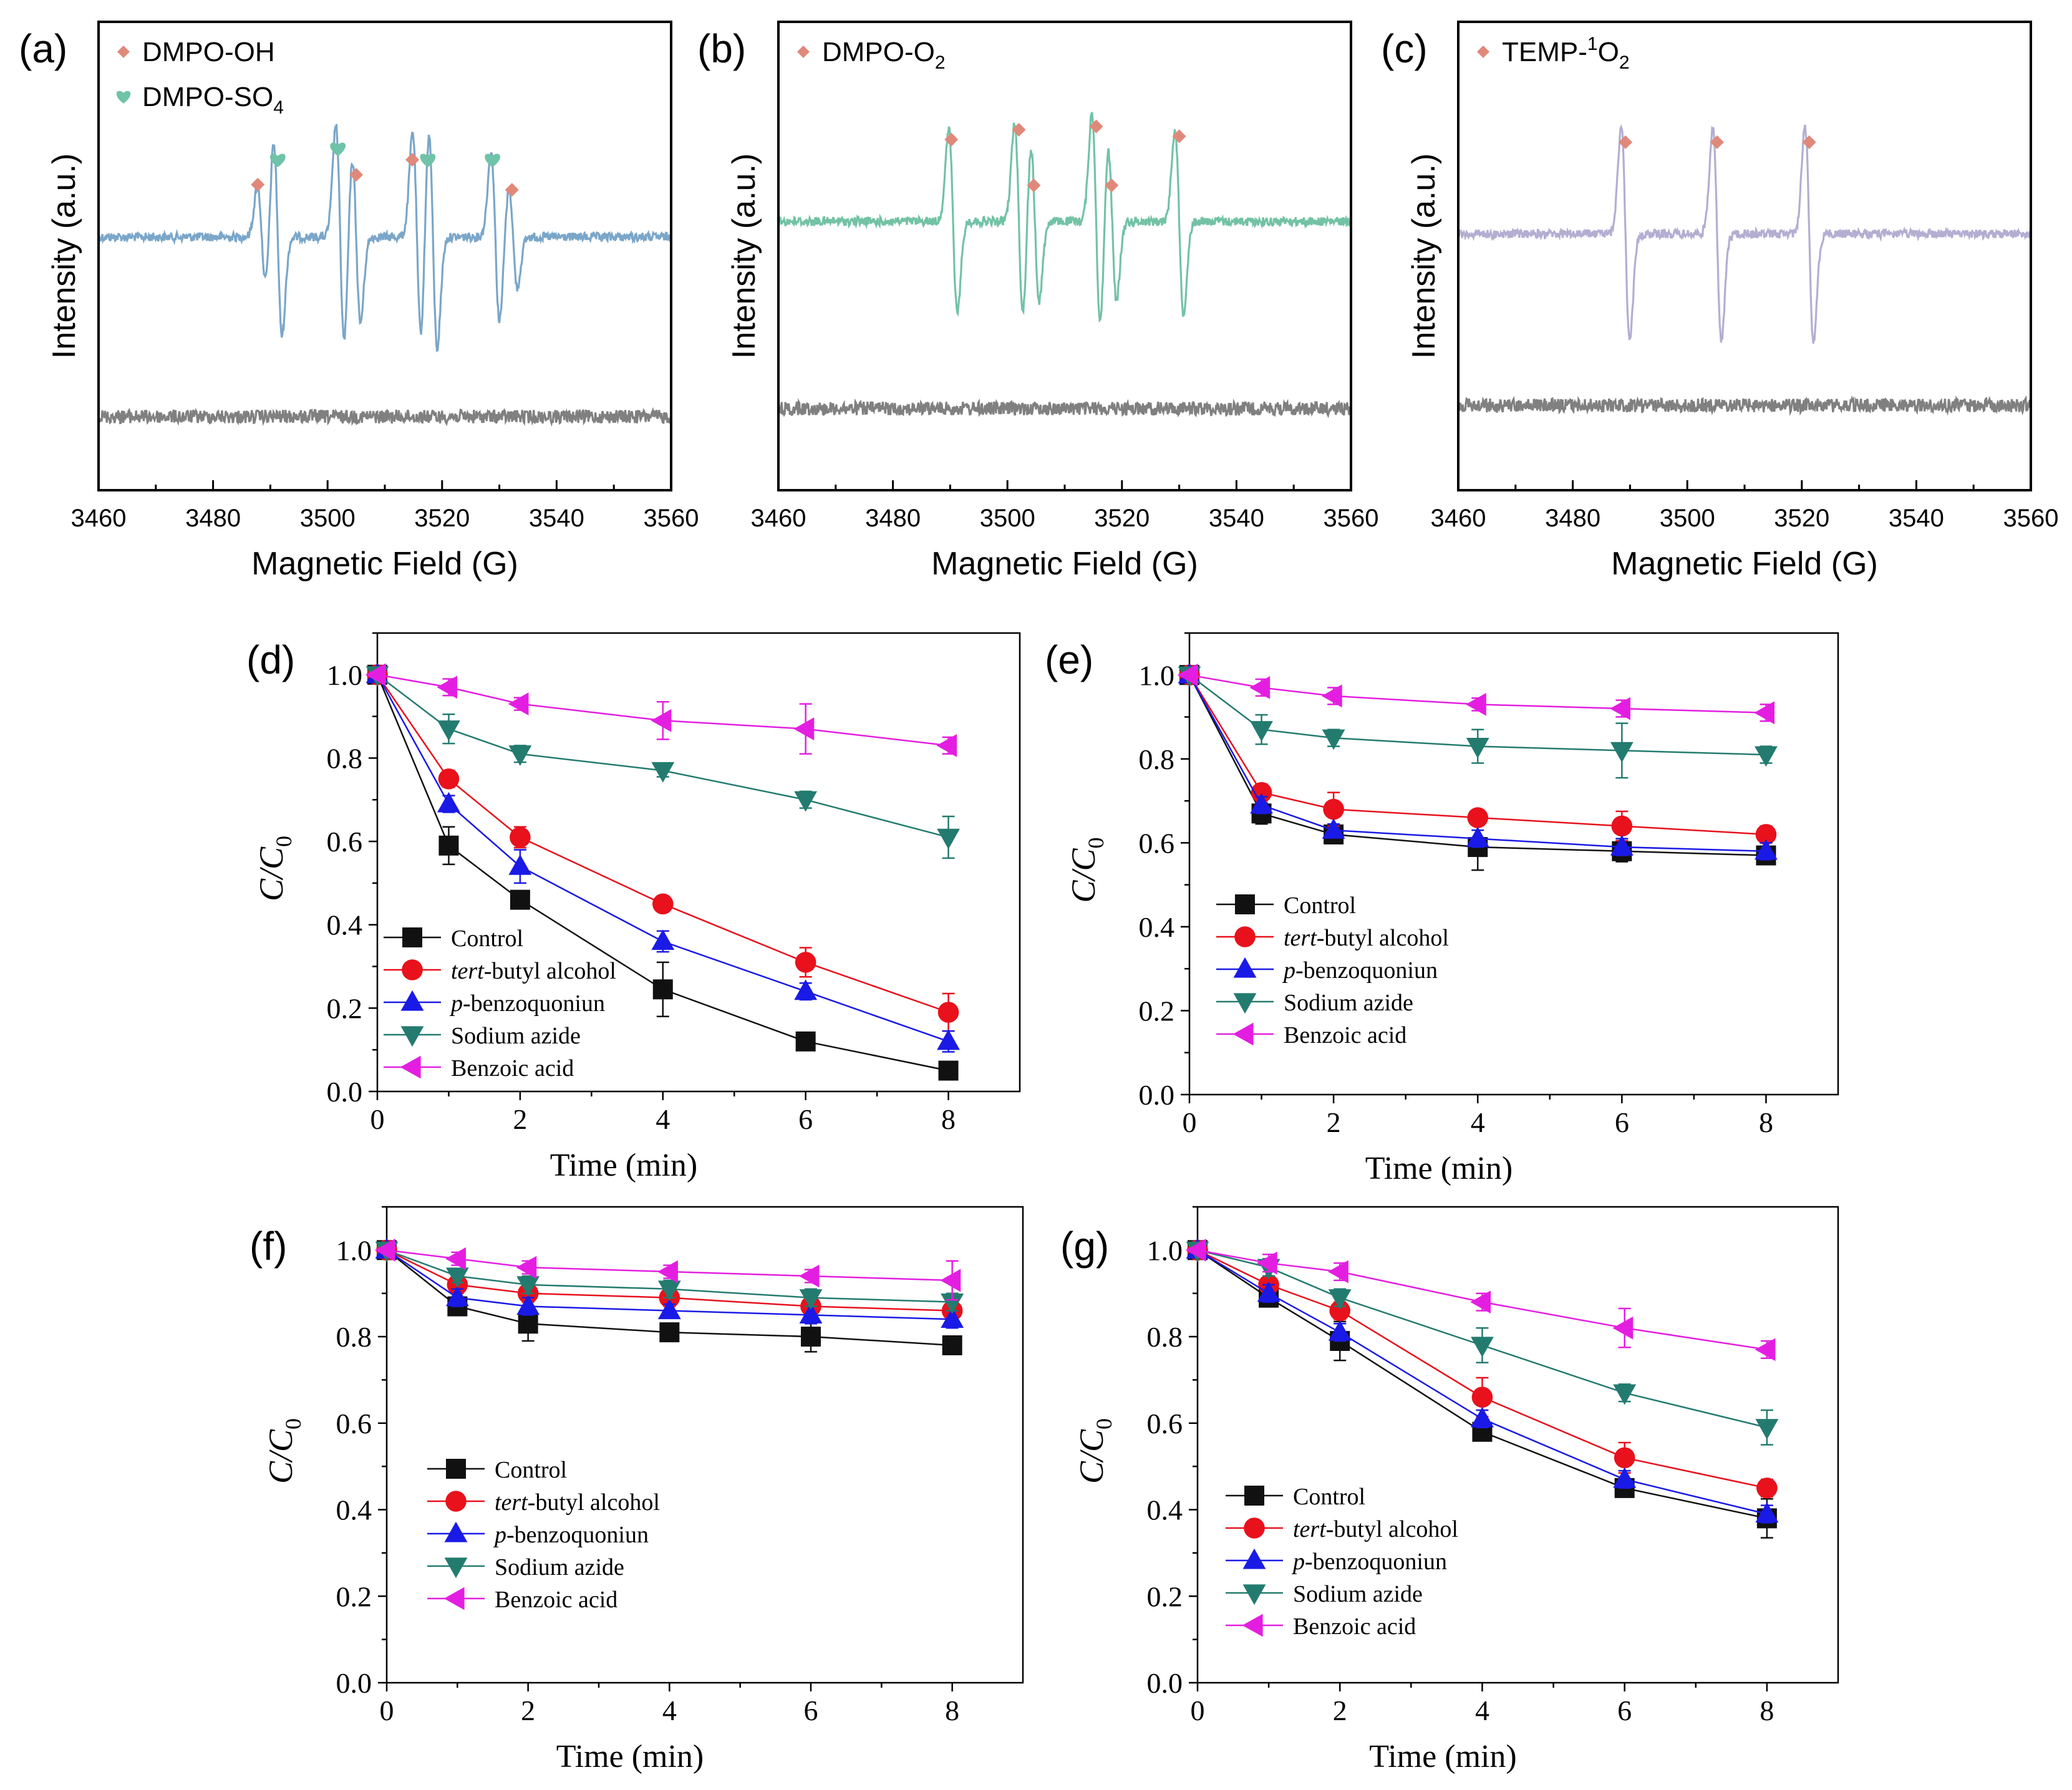 The image size is (2072, 1790). I want to click on legend-label-text: p-benzoquoniun, so click(1360, 970).